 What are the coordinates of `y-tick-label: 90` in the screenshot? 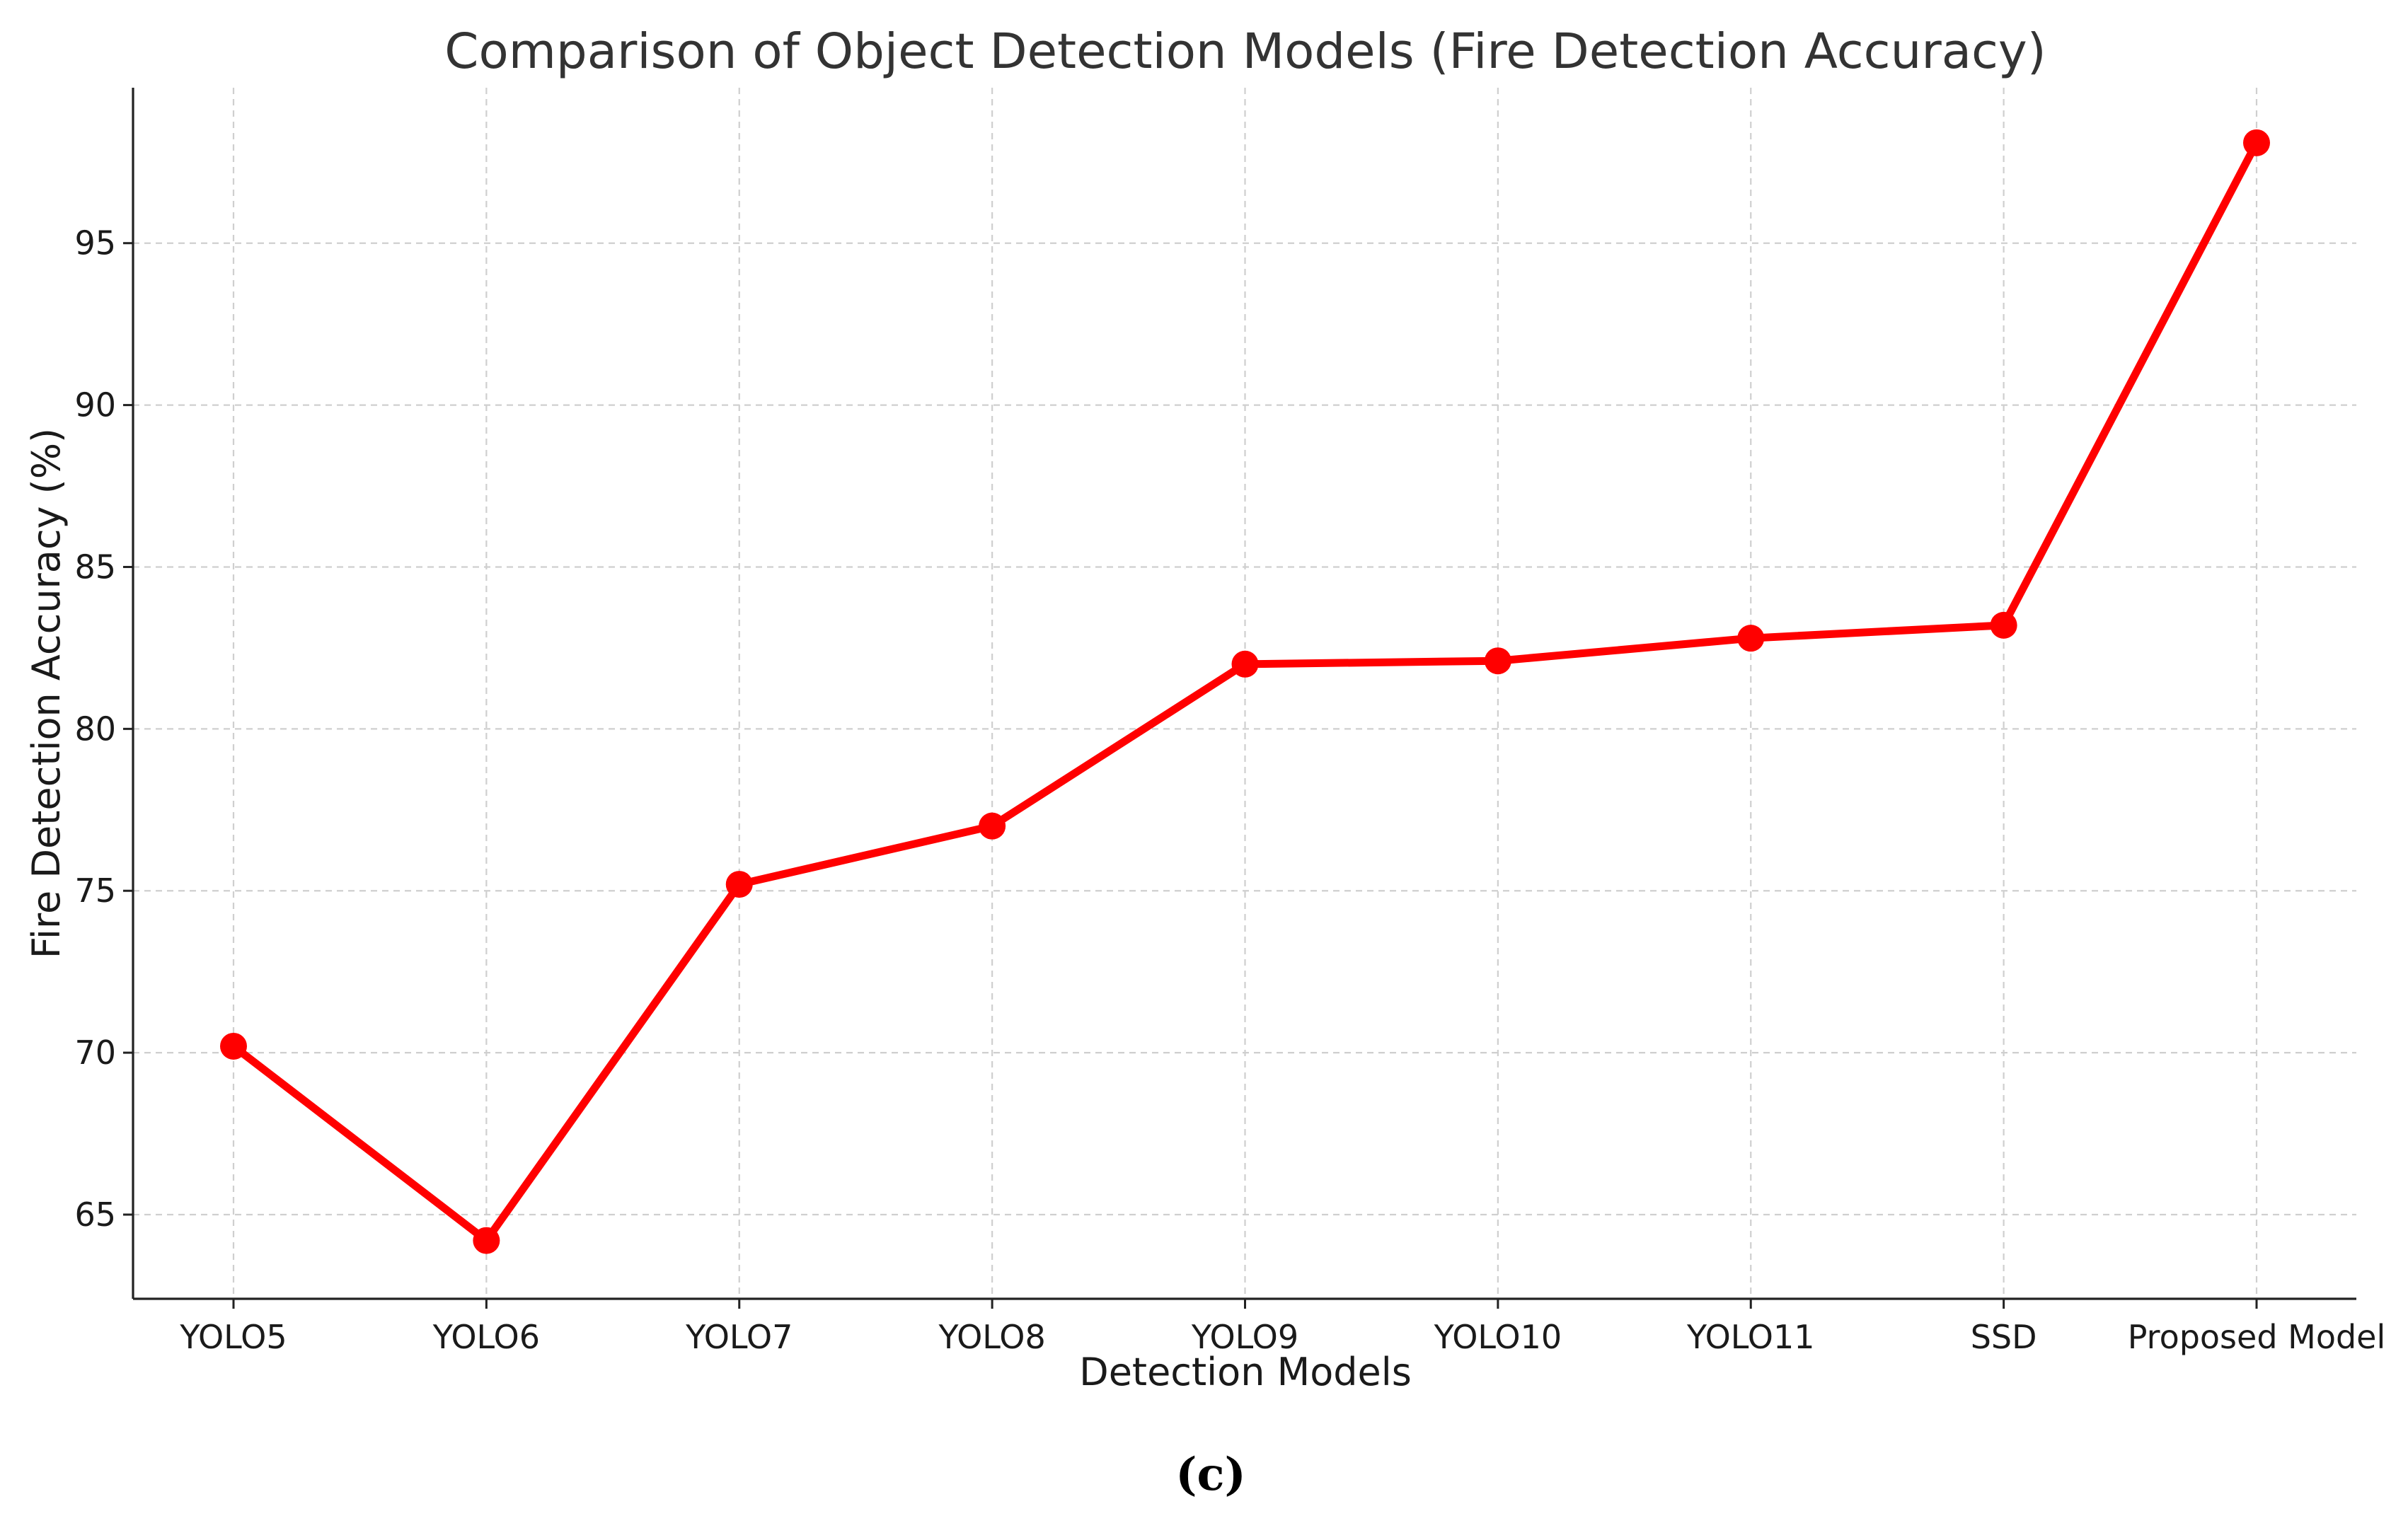 It's located at (95, 405).